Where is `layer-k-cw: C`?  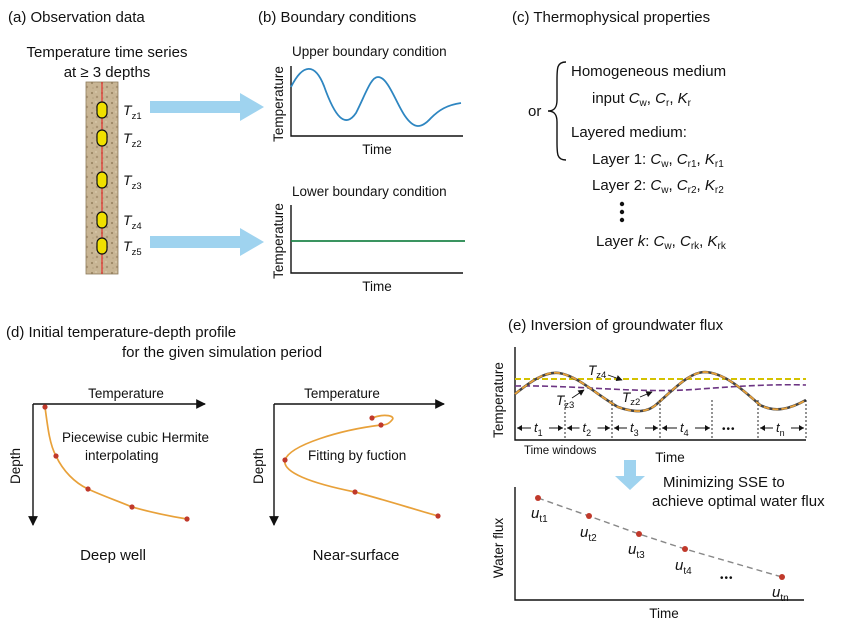 layer-k-cw: C is located at coordinates (659, 241).